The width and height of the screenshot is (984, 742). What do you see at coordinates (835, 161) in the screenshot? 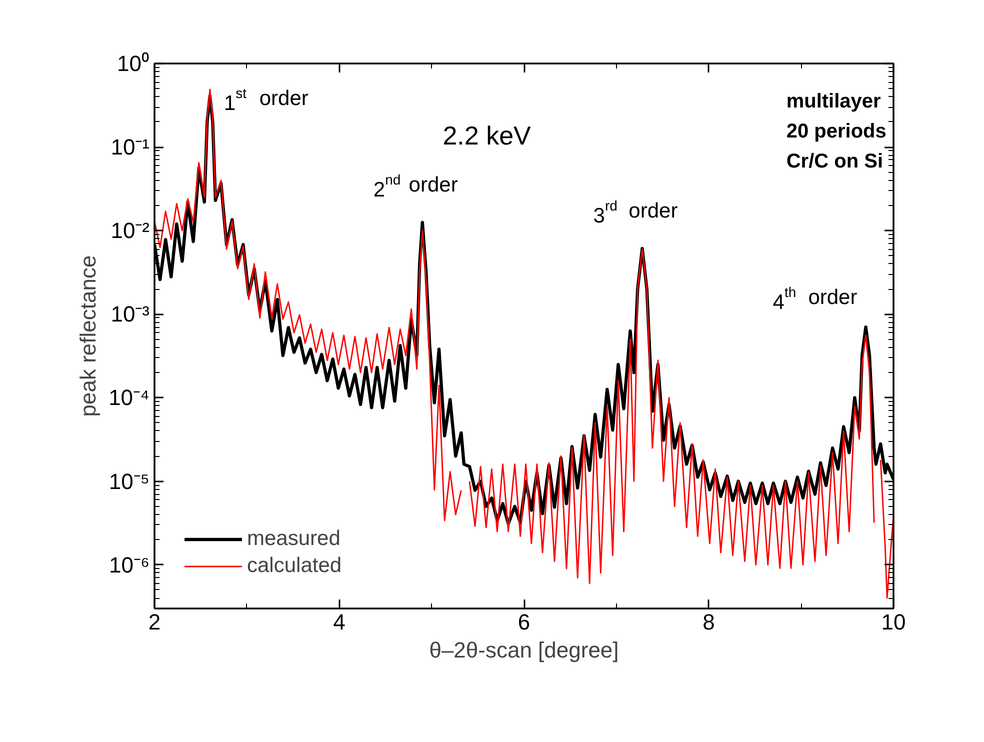
I see `annotation: Cr/C on Si` at bounding box center [835, 161].